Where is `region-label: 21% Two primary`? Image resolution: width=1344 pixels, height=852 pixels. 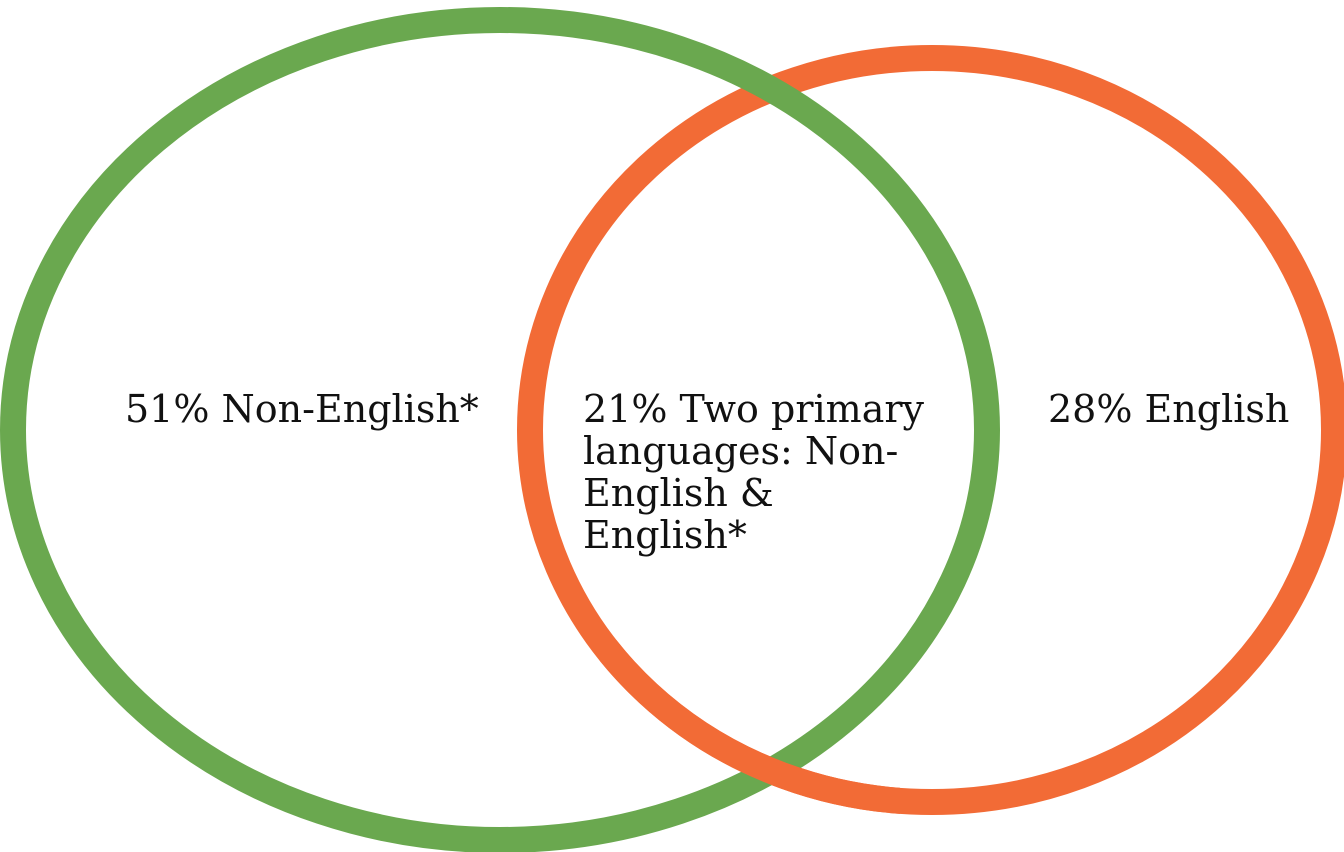
region-label: 21% Two primary is located at coordinates (754, 409).